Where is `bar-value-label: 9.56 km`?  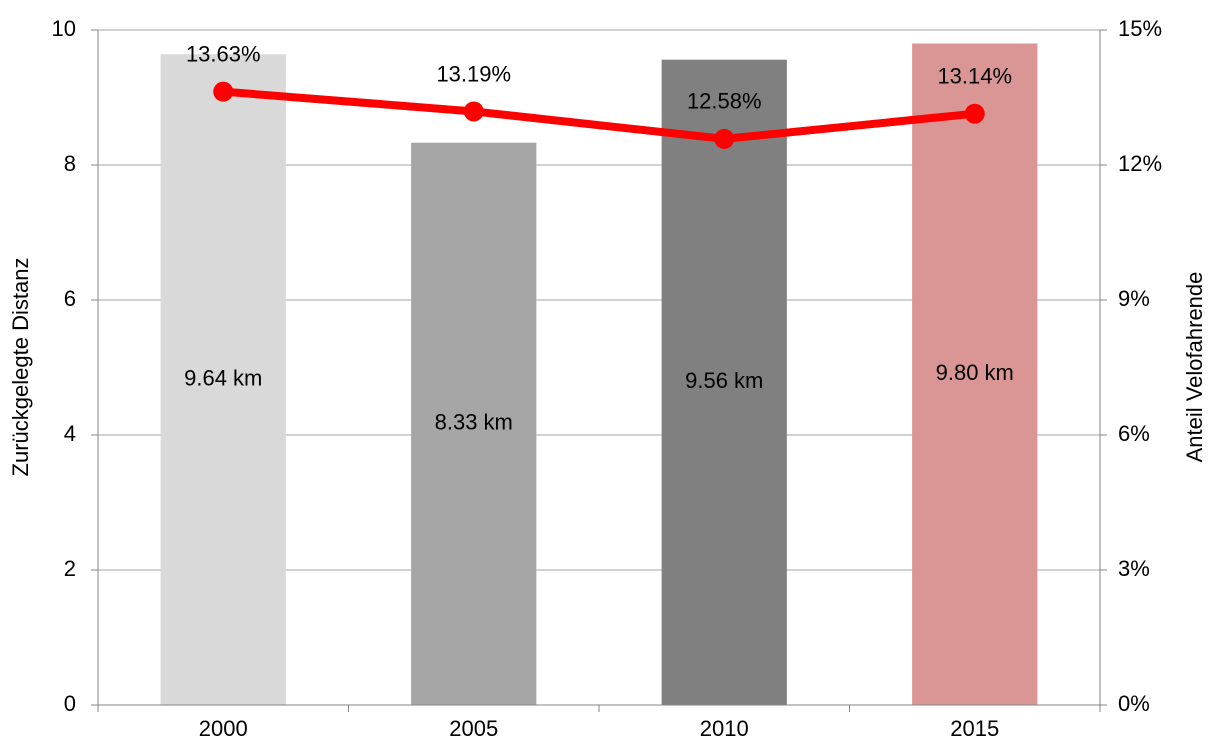
bar-value-label: 9.56 km is located at coordinates (724, 380).